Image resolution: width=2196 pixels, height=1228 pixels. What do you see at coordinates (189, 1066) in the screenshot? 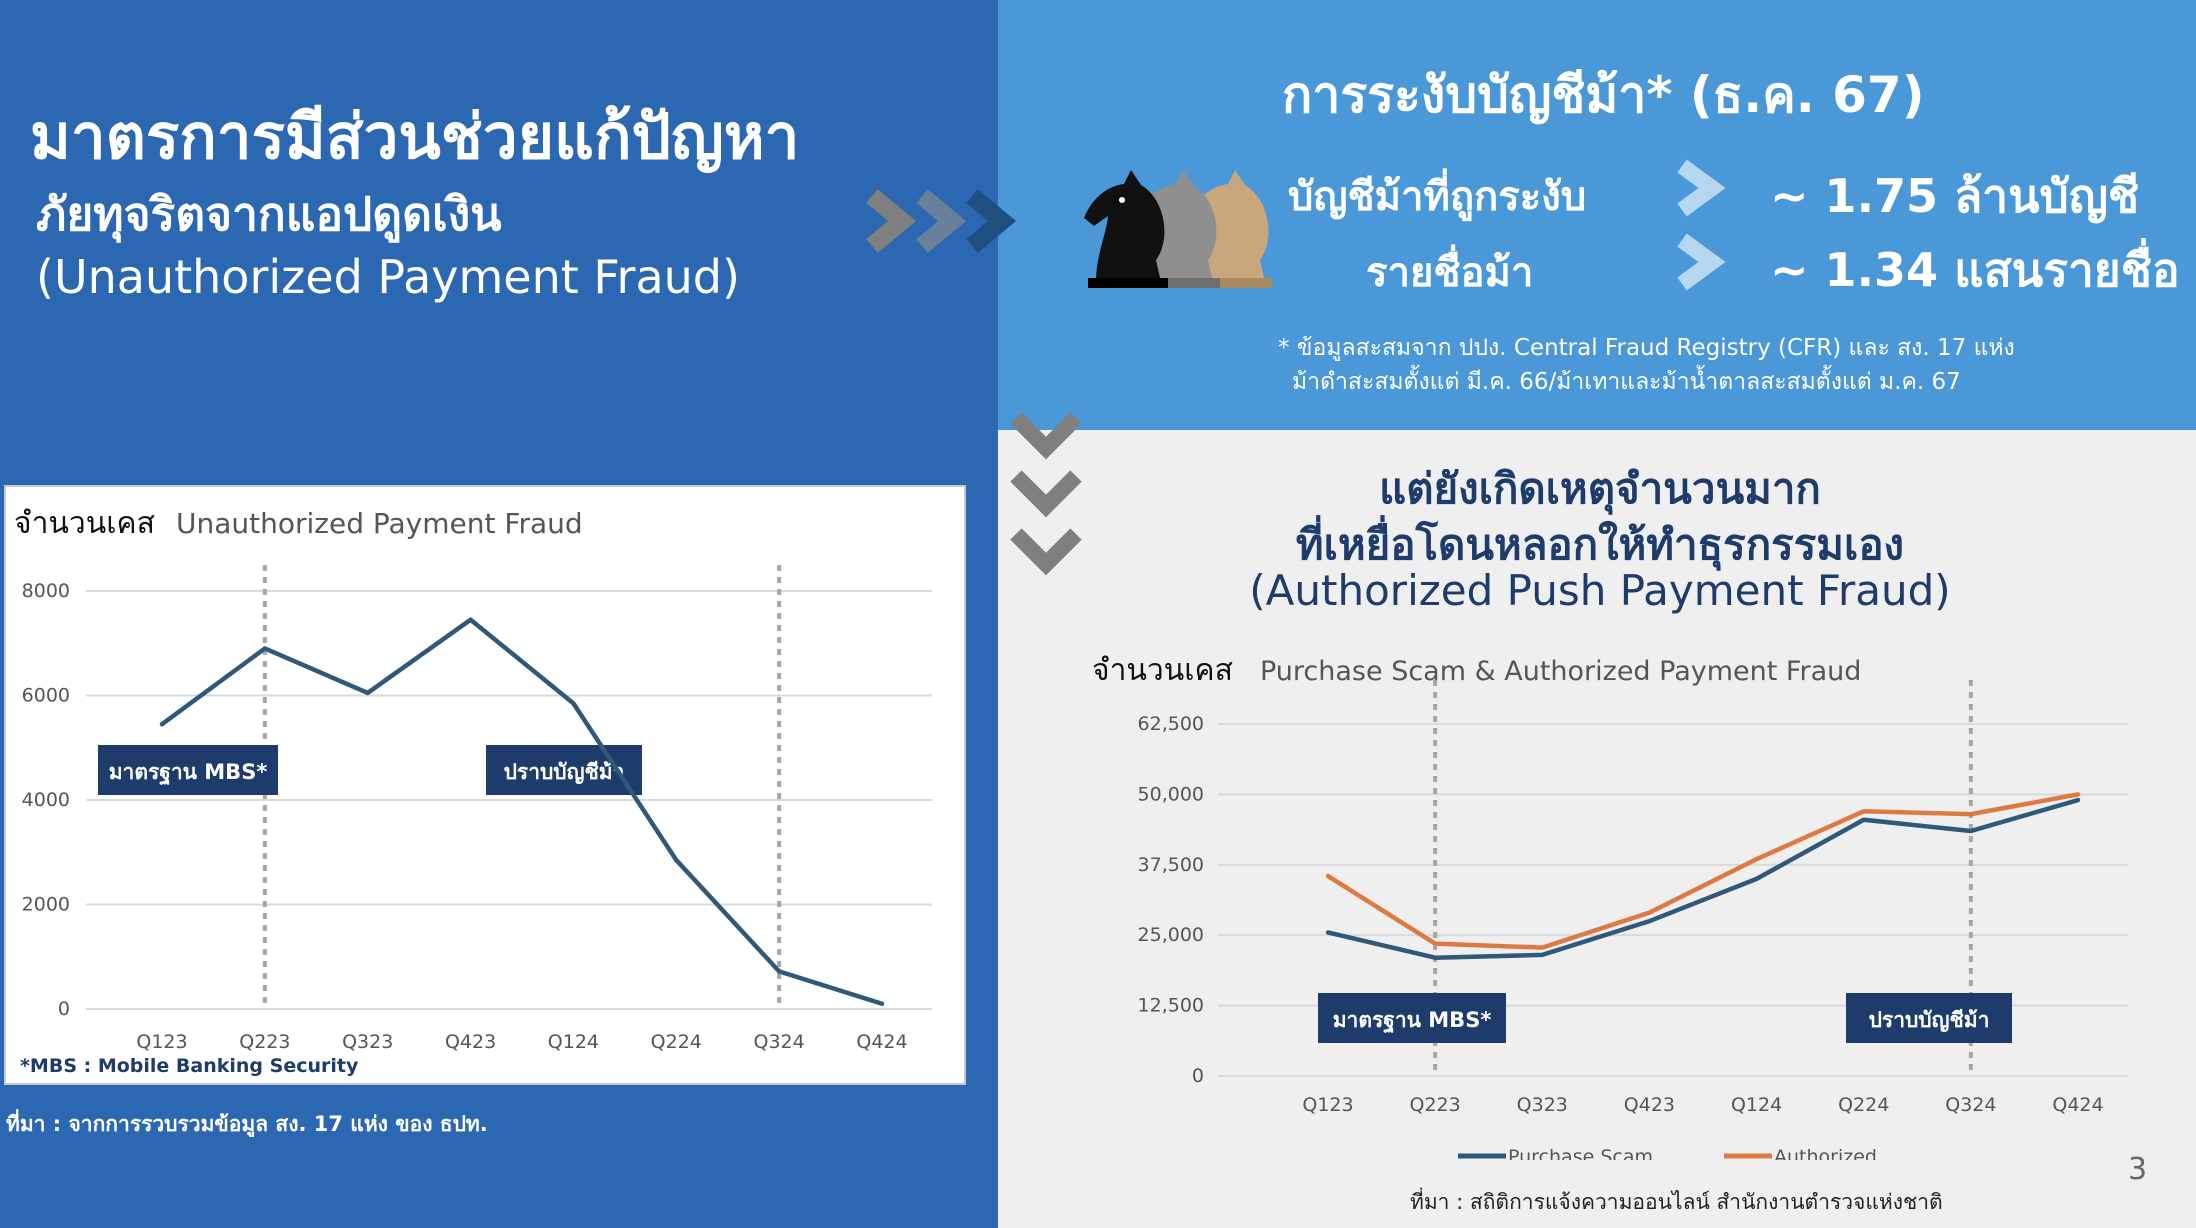
I see `chart-footnote: *MBS : Mobile Banking Security` at bounding box center [189, 1066].